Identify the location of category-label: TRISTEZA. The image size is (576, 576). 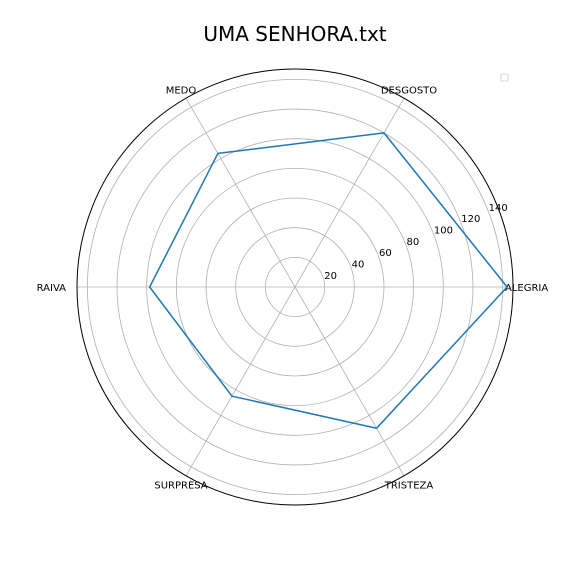
(409, 485).